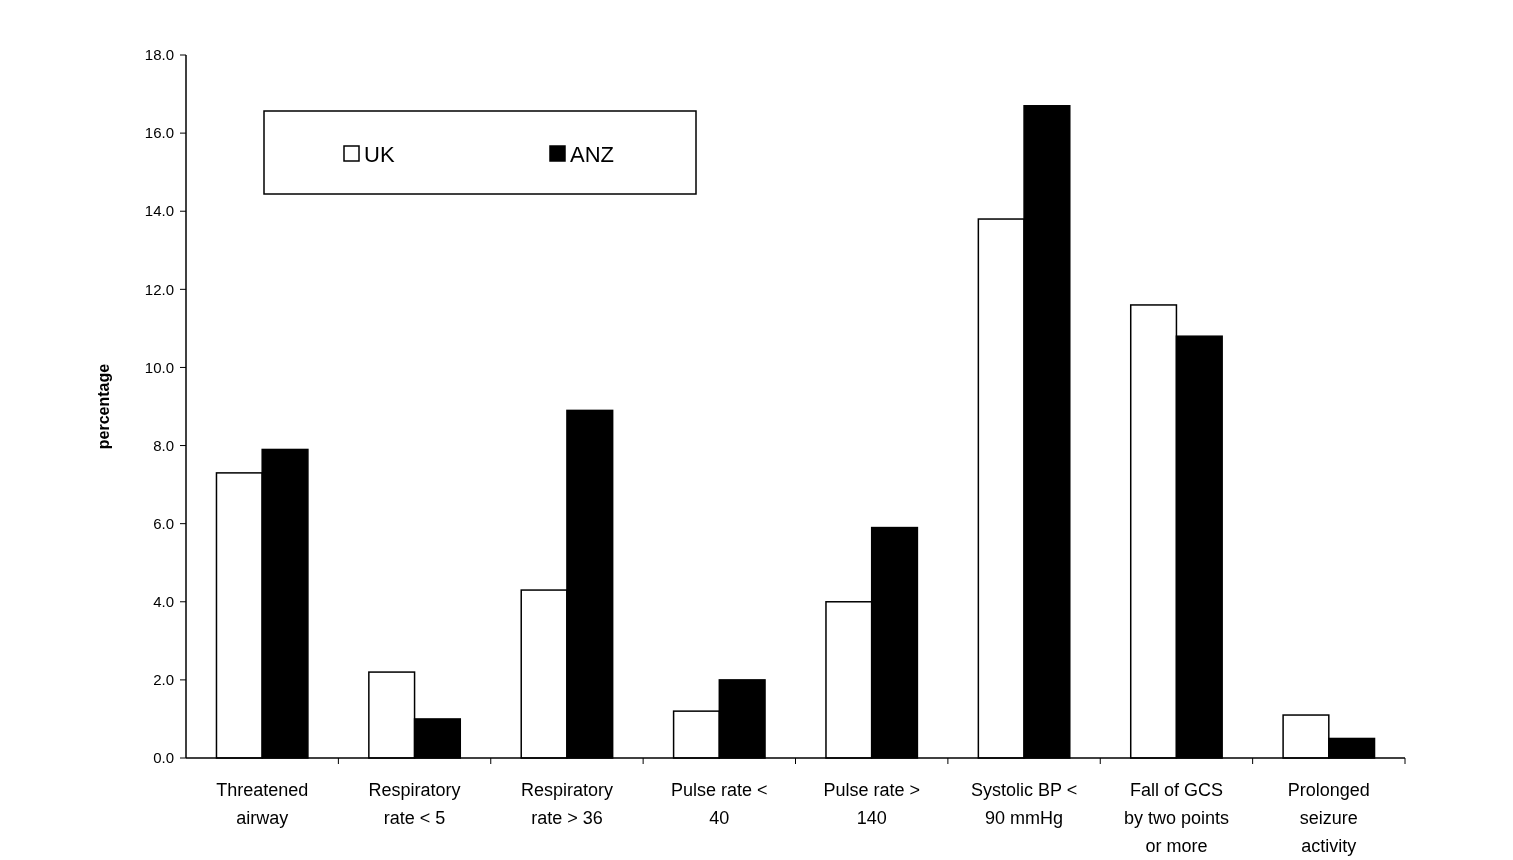 Image resolution: width=1513 pixels, height=860 pixels. Describe the element at coordinates (1176, 818) in the screenshot. I see `x-tick-label: Fall of GCS by two points or more` at that location.